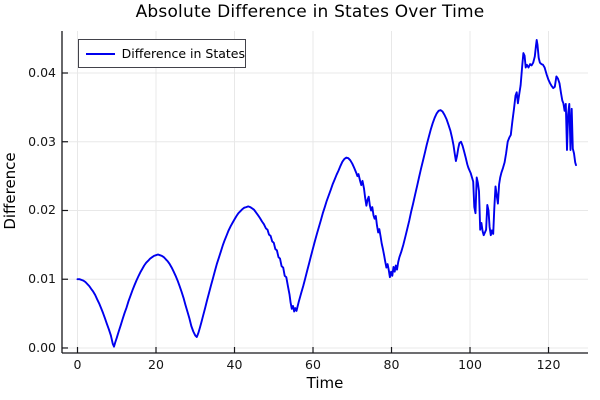 Image resolution: width=600 pixels, height=400 pixels. I want to click on chart-title: Absolute Difference in States Over Time, so click(310, 12).